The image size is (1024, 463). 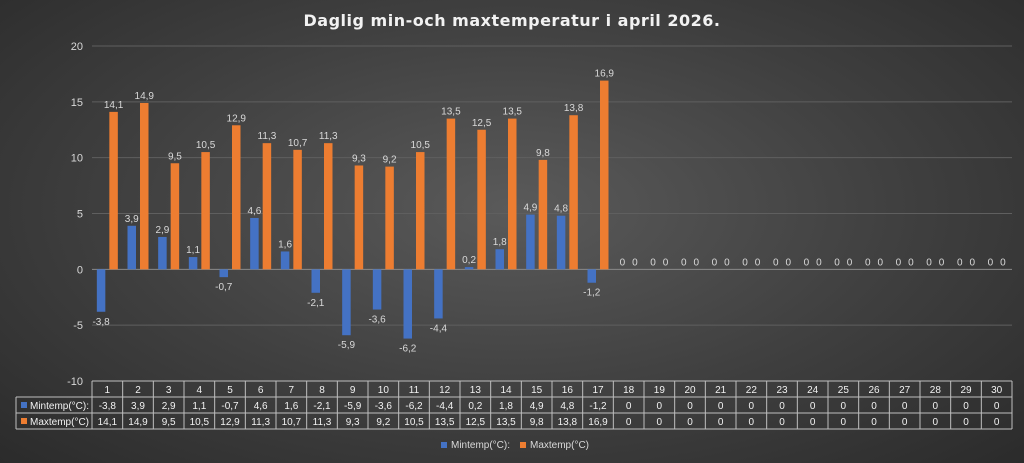 I want to click on table-cell-maxtemp: 13,5, so click(x=445, y=422).